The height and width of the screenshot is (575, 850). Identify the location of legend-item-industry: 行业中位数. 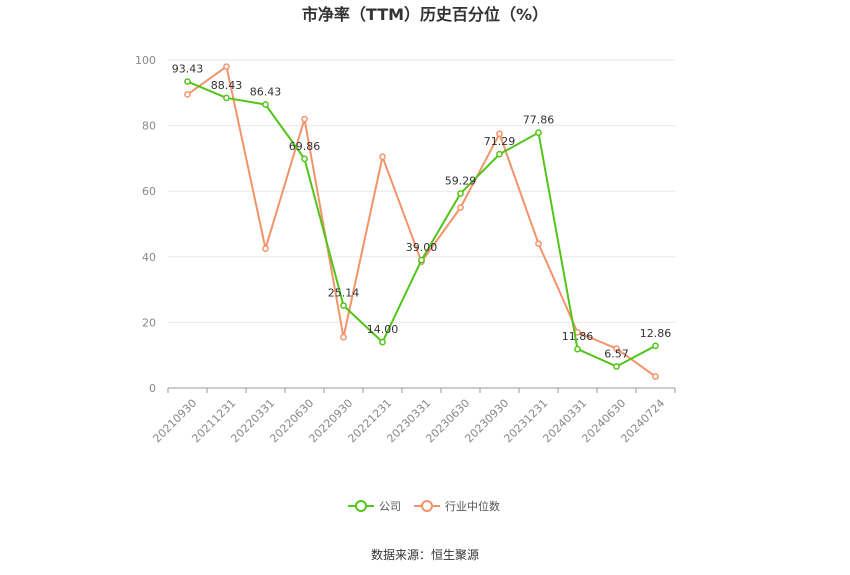
(457, 506).